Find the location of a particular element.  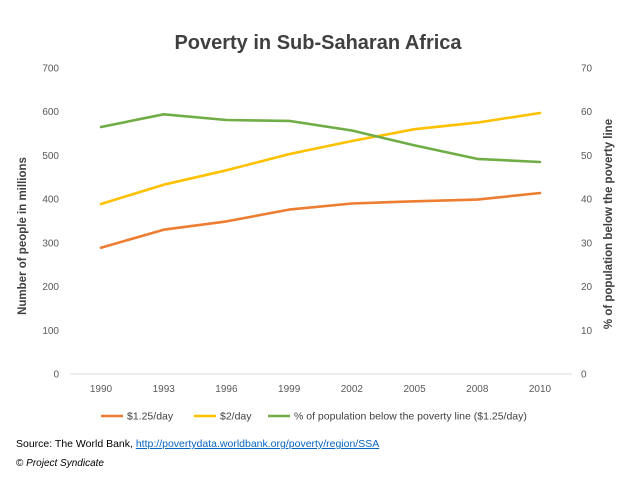

left-tick-label: 700 is located at coordinates (50, 69).